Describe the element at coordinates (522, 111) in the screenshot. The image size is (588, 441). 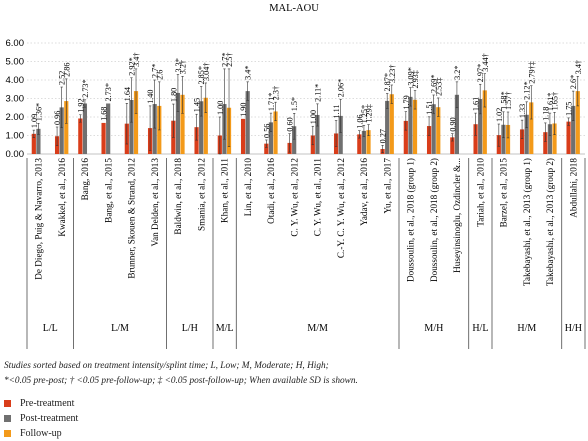
I see `value-label-pre: 1.33` at that location.